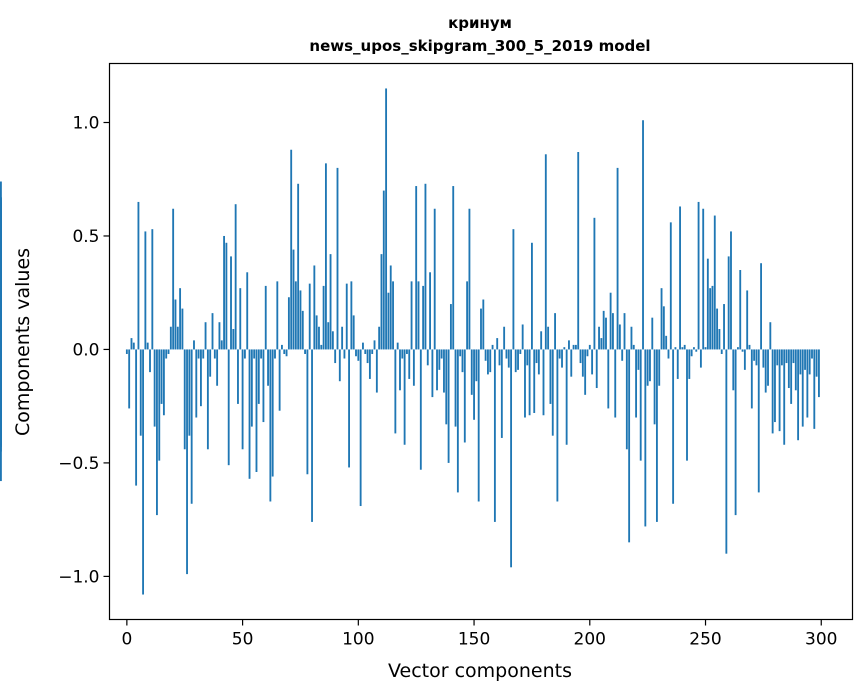  Describe the element at coordinates (78, 464) in the screenshot. I see `y-tick-label: −0.5` at that location.